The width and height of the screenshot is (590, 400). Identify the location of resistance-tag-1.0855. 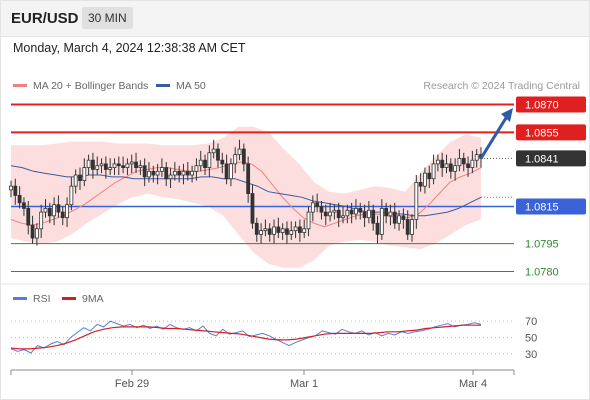
(551, 132).